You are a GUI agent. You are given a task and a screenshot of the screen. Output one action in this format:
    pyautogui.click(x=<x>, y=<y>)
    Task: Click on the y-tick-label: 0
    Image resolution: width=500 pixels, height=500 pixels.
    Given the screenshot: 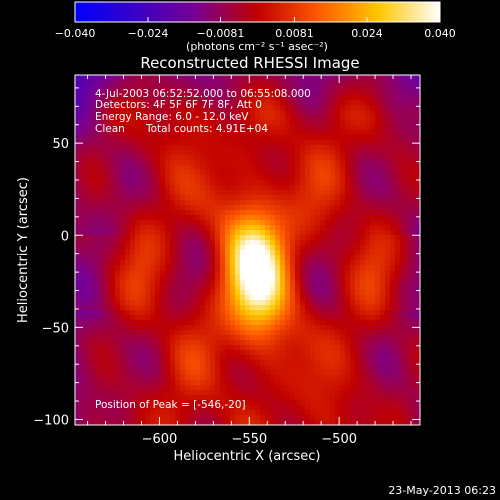 What is the action you would take?
    pyautogui.click(x=65, y=236)
    